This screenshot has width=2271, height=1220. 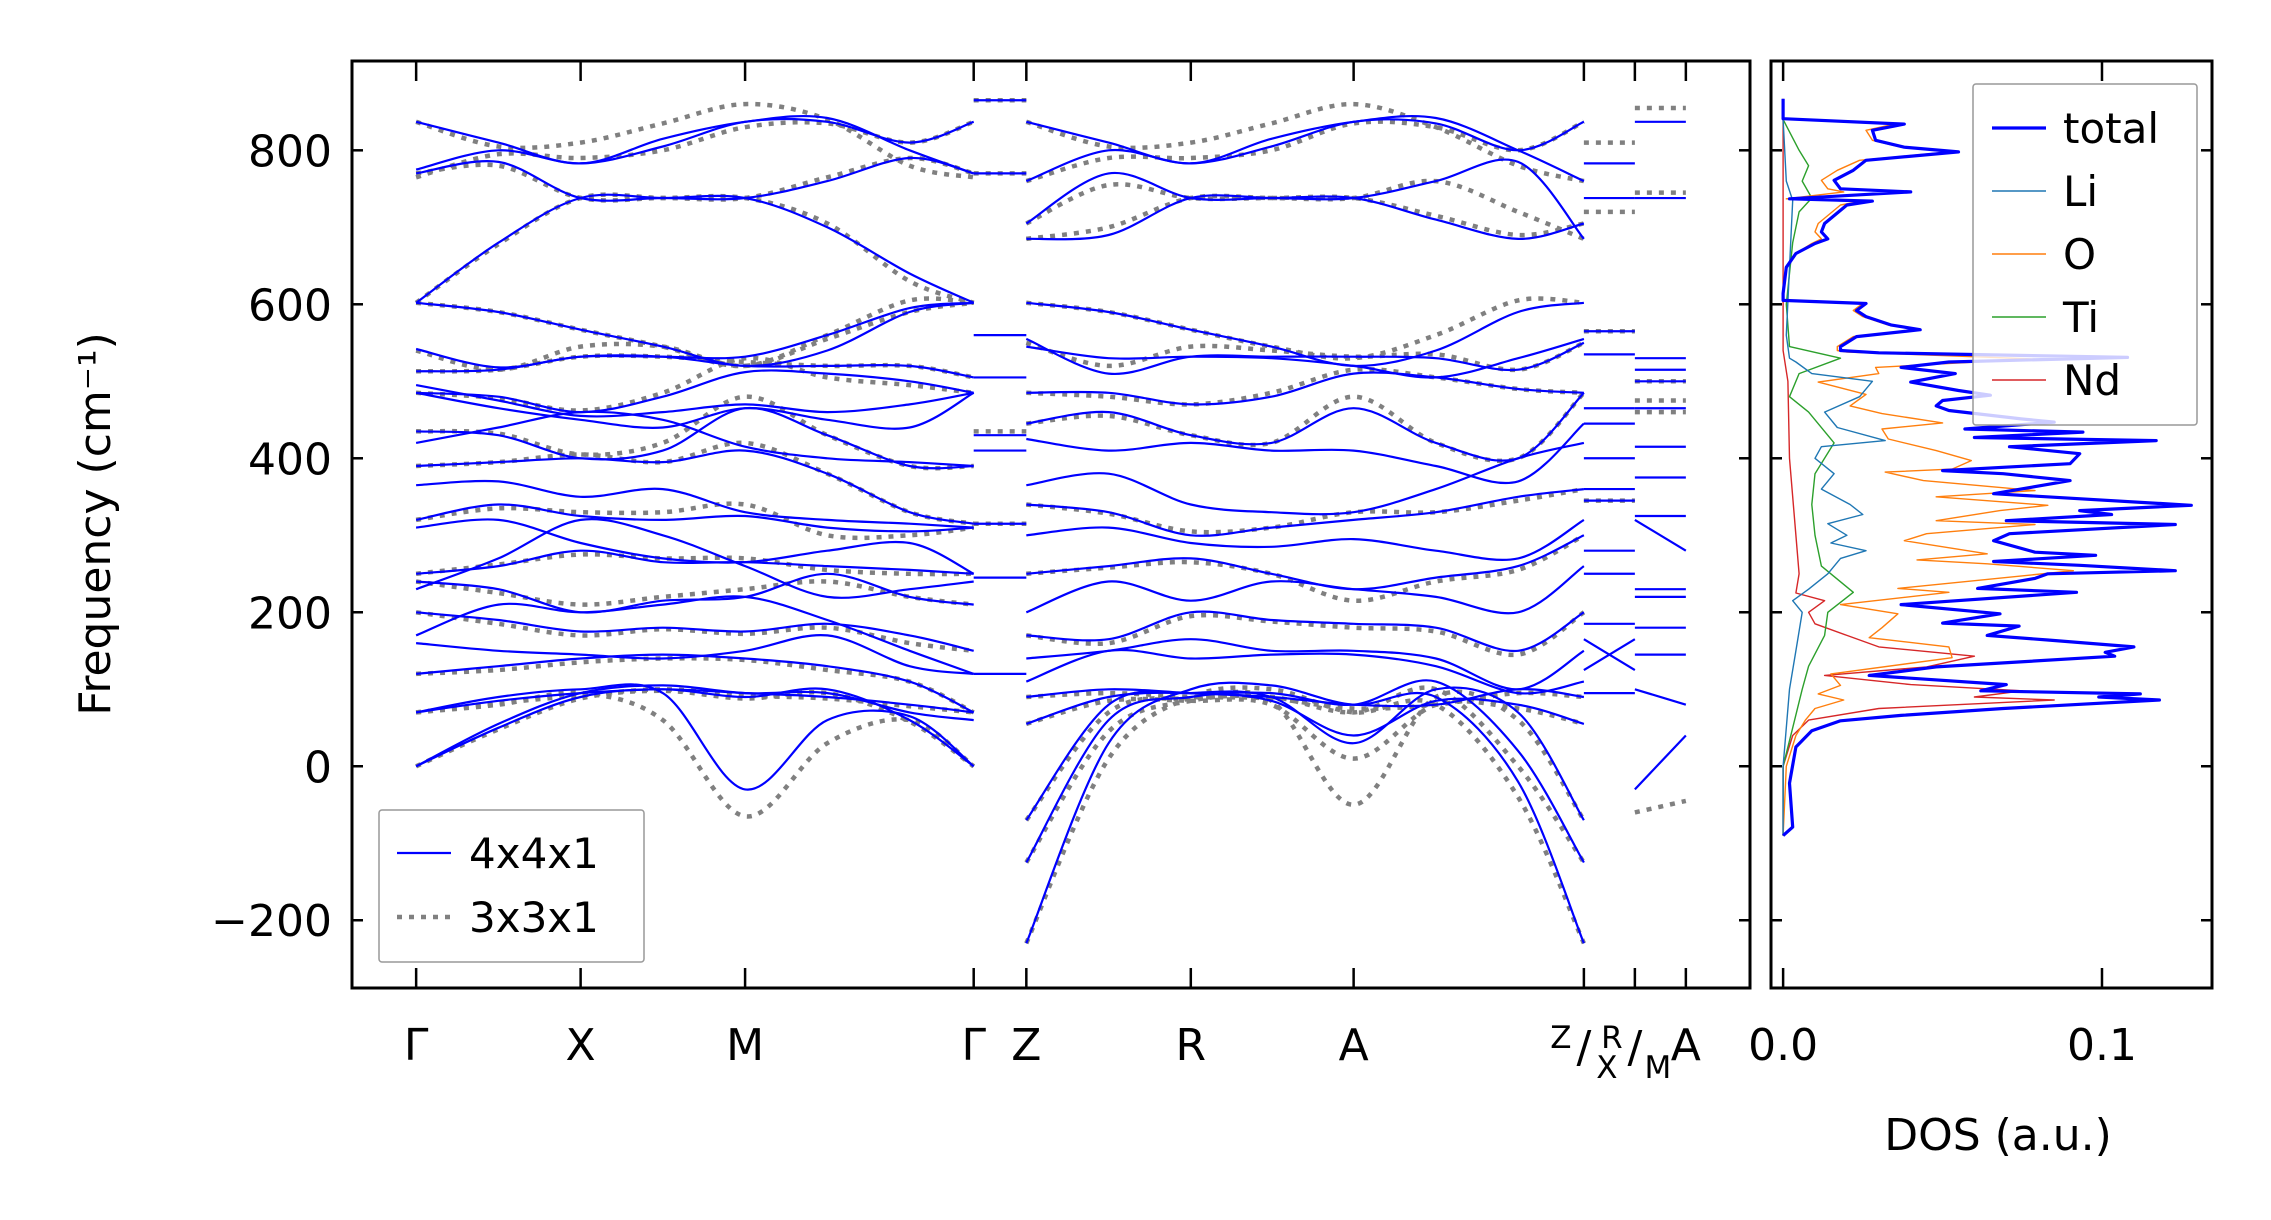 What do you see at coordinates (2102, 1045) in the screenshot?
I see `dos-x-tick-label: 0.1` at bounding box center [2102, 1045].